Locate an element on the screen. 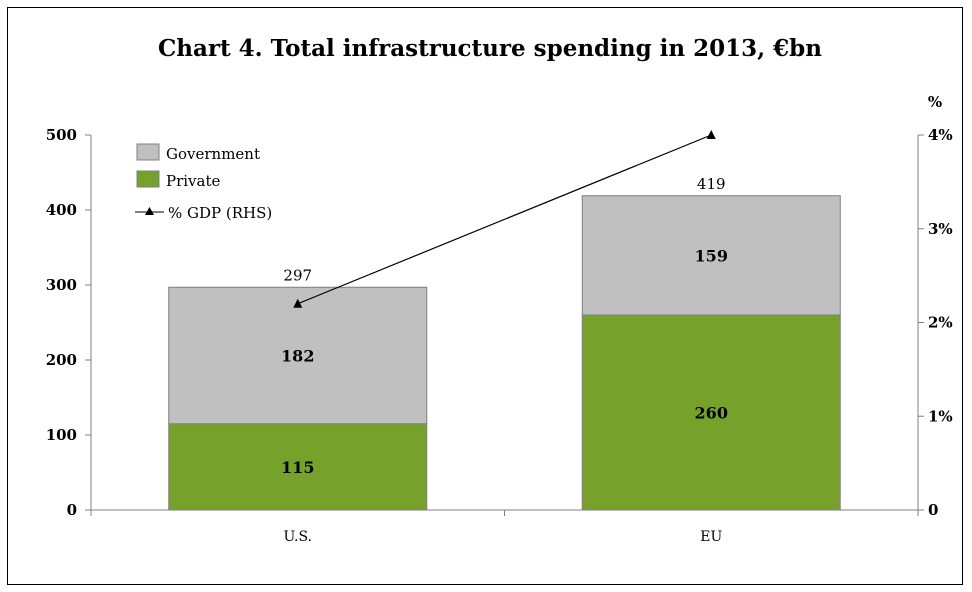 Image resolution: width=972 pixels, height=592 pixels. total-label-1: 419 is located at coordinates (711, 184).